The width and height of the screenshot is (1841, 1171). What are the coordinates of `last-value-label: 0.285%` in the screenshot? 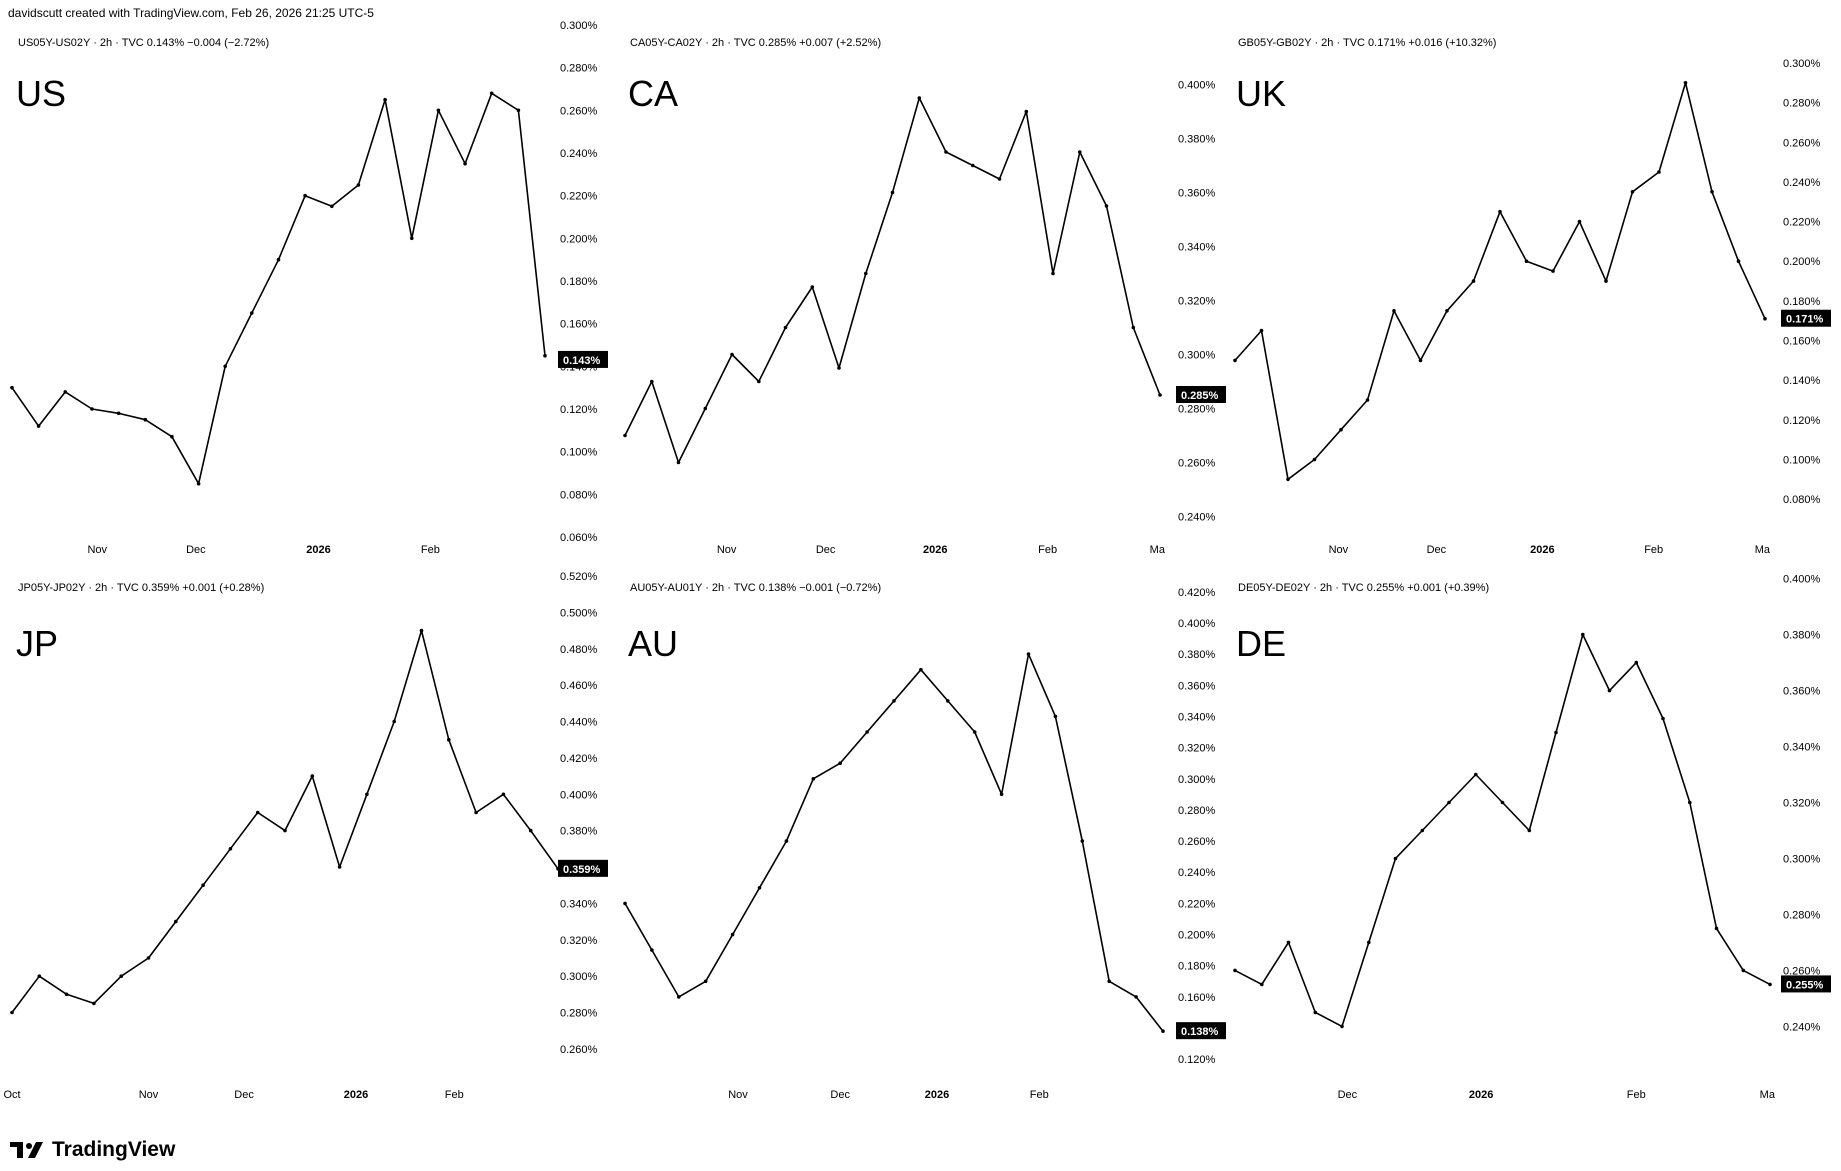 It's located at (1200, 396).